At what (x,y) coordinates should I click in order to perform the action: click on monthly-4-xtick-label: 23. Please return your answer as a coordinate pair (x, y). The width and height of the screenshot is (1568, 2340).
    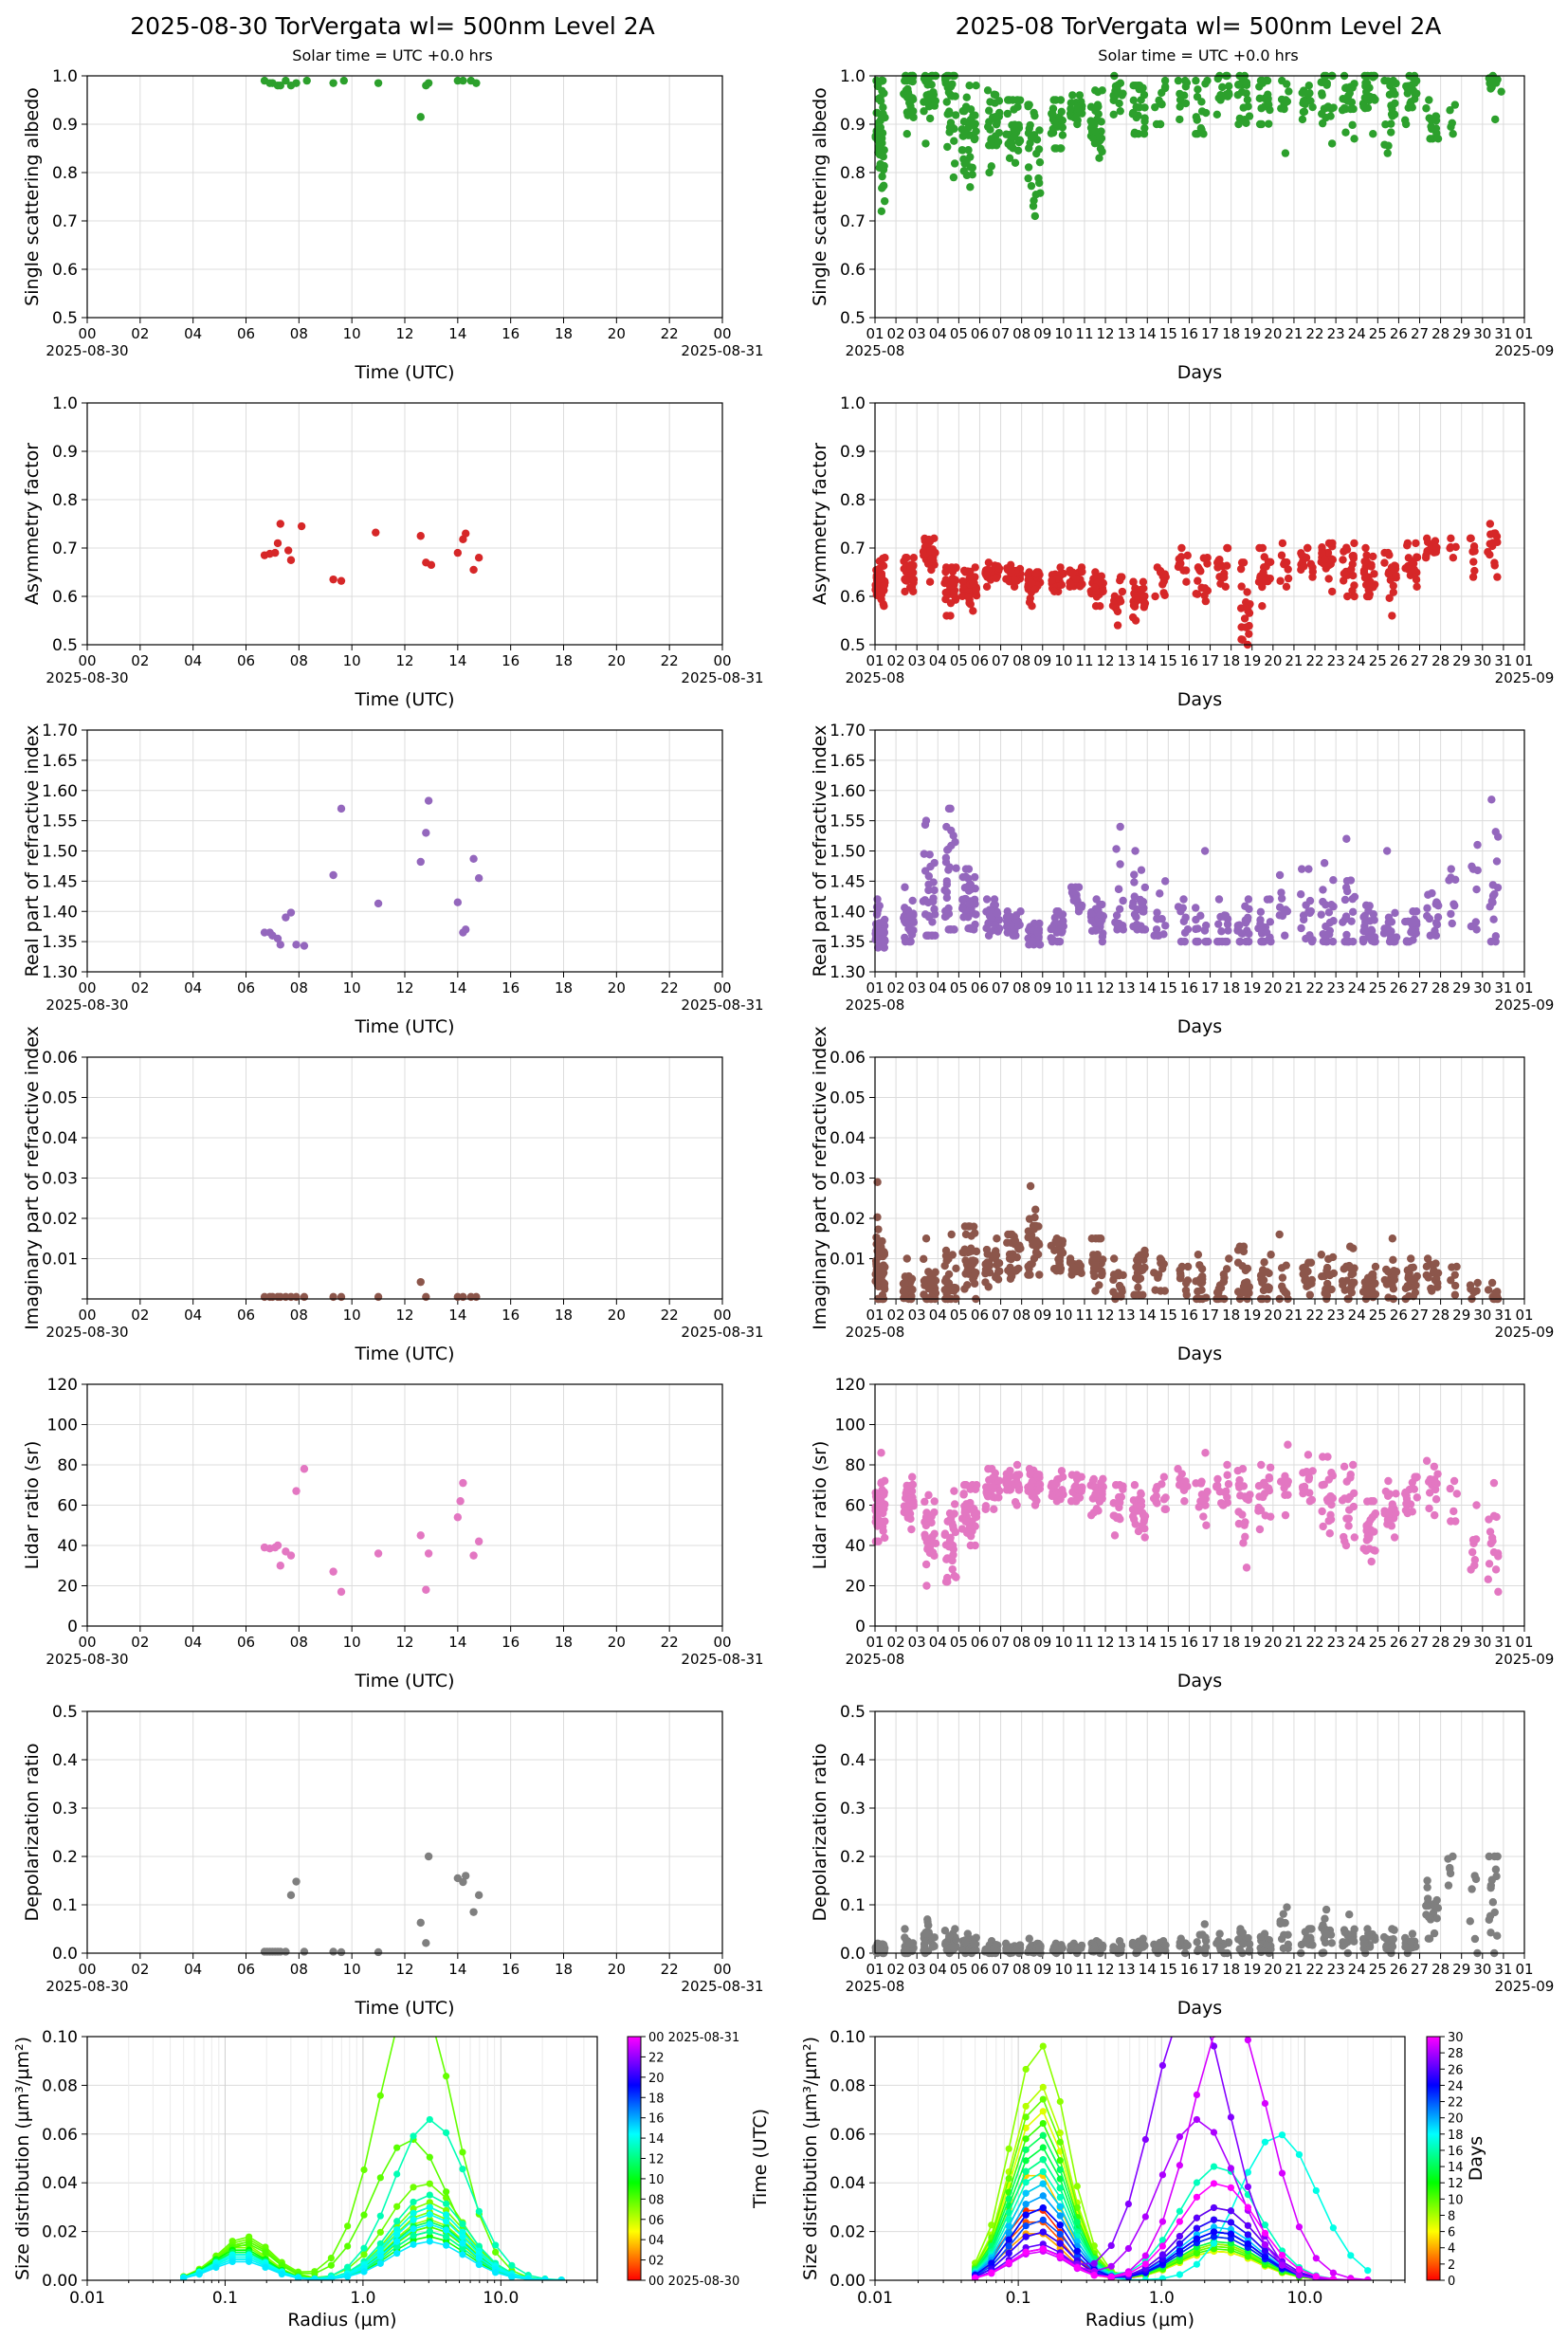
    Looking at the image, I should click on (1336, 1315).